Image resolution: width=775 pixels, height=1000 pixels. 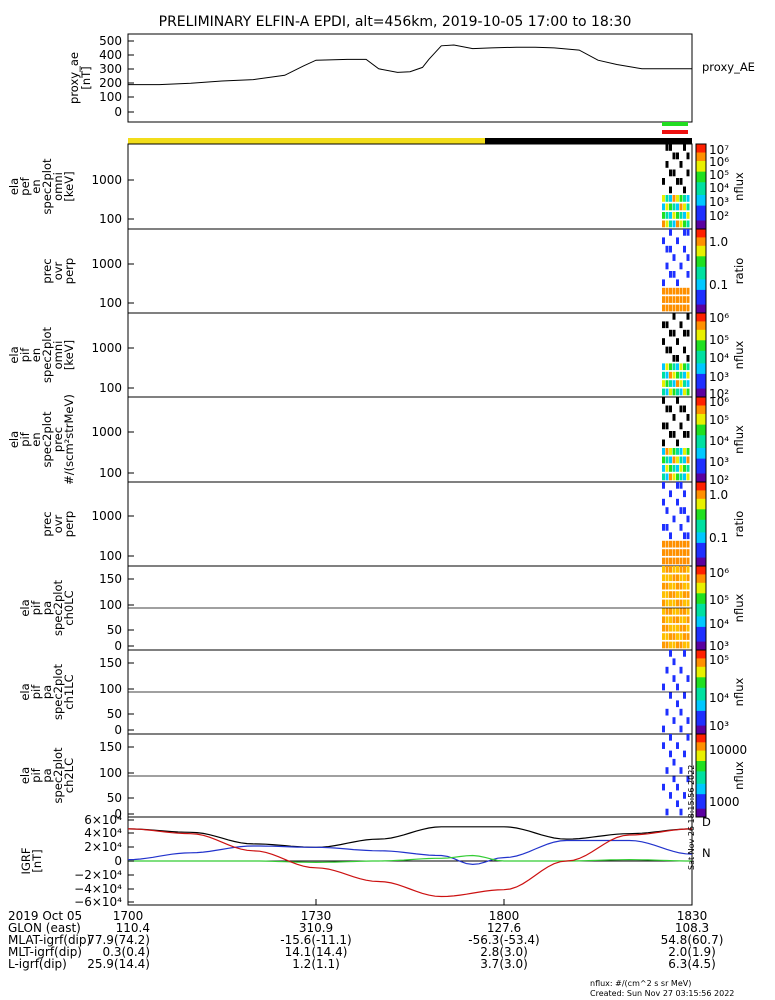 What do you see at coordinates (110, 55) in the screenshot?
I see `proxy-ae-ytick: 400` at bounding box center [110, 55].